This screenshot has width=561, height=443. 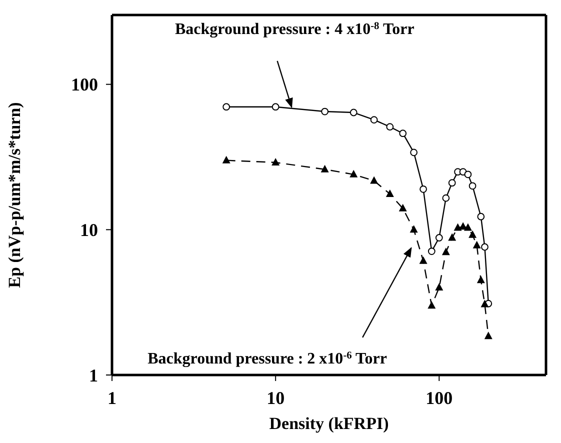 What do you see at coordinates (14, 195) in the screenshot?
I see `y-axis-title: Ep (nVp-p/um*m/s*turn)` at bounding box center [14, 195].